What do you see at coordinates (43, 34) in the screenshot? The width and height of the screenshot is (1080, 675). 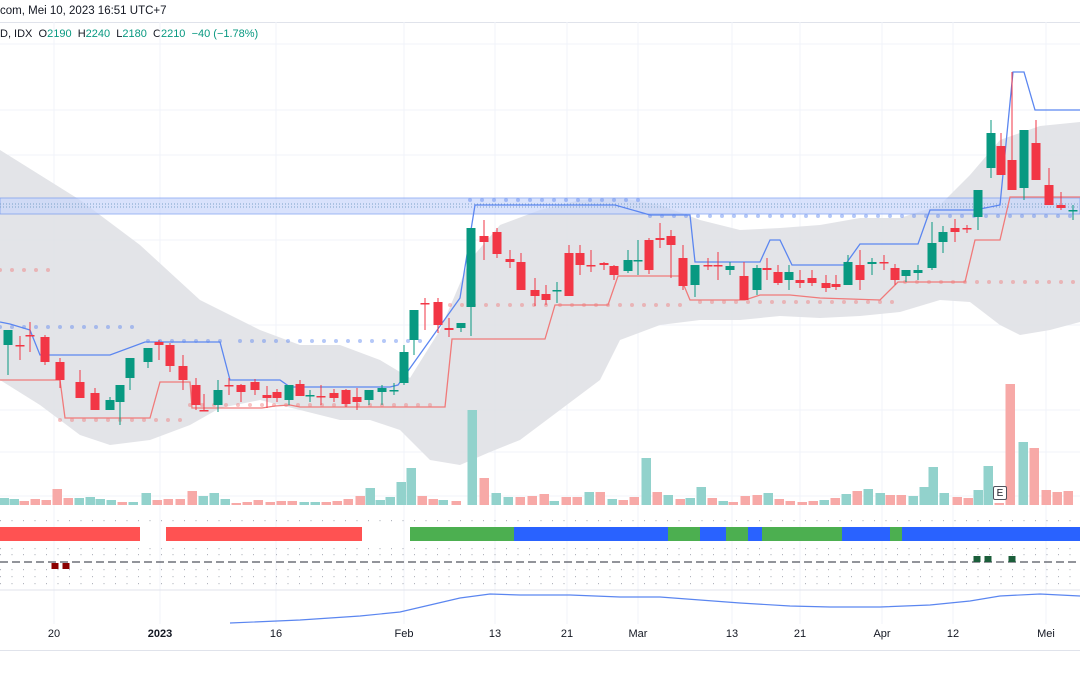 I see `open-label: O` at bounding box center [43, 34].